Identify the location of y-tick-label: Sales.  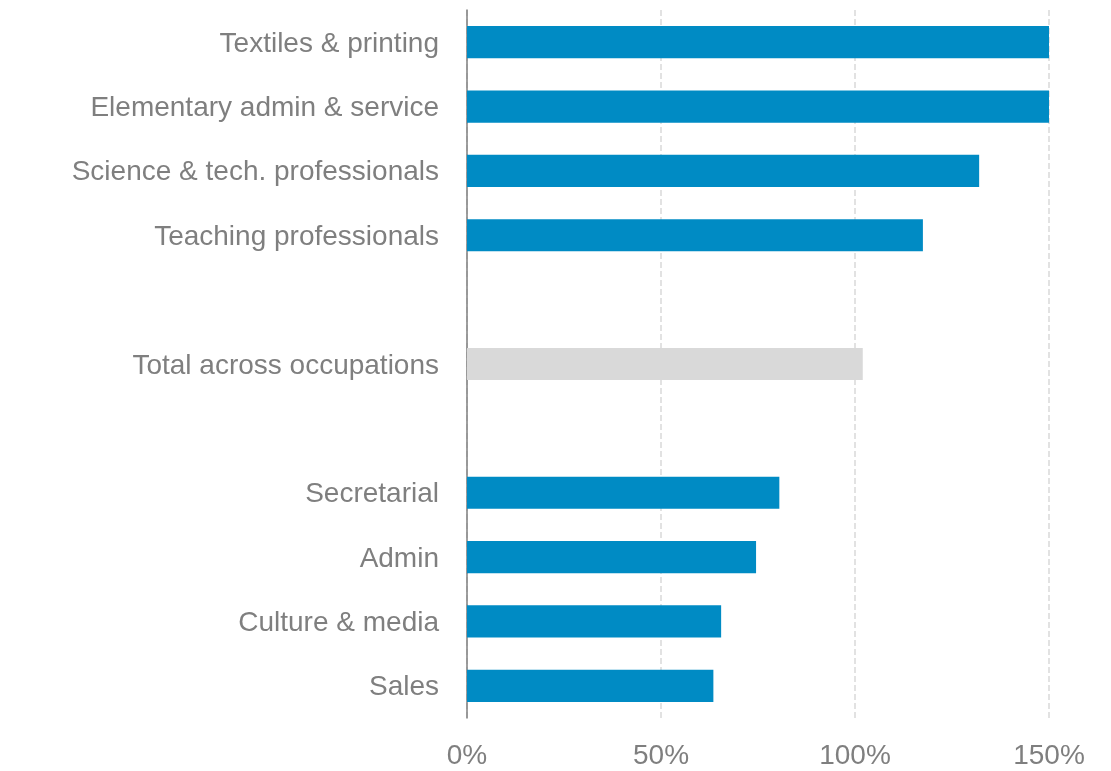
(403, 686).